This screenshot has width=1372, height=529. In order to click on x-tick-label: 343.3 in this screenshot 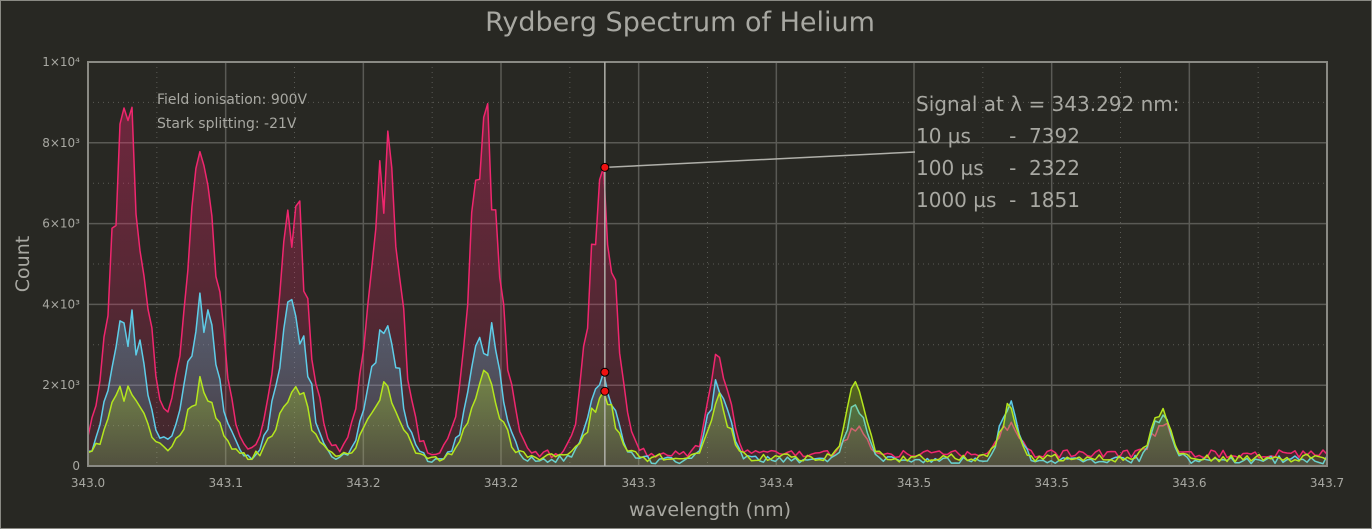, I will do `click(638, 483)`.